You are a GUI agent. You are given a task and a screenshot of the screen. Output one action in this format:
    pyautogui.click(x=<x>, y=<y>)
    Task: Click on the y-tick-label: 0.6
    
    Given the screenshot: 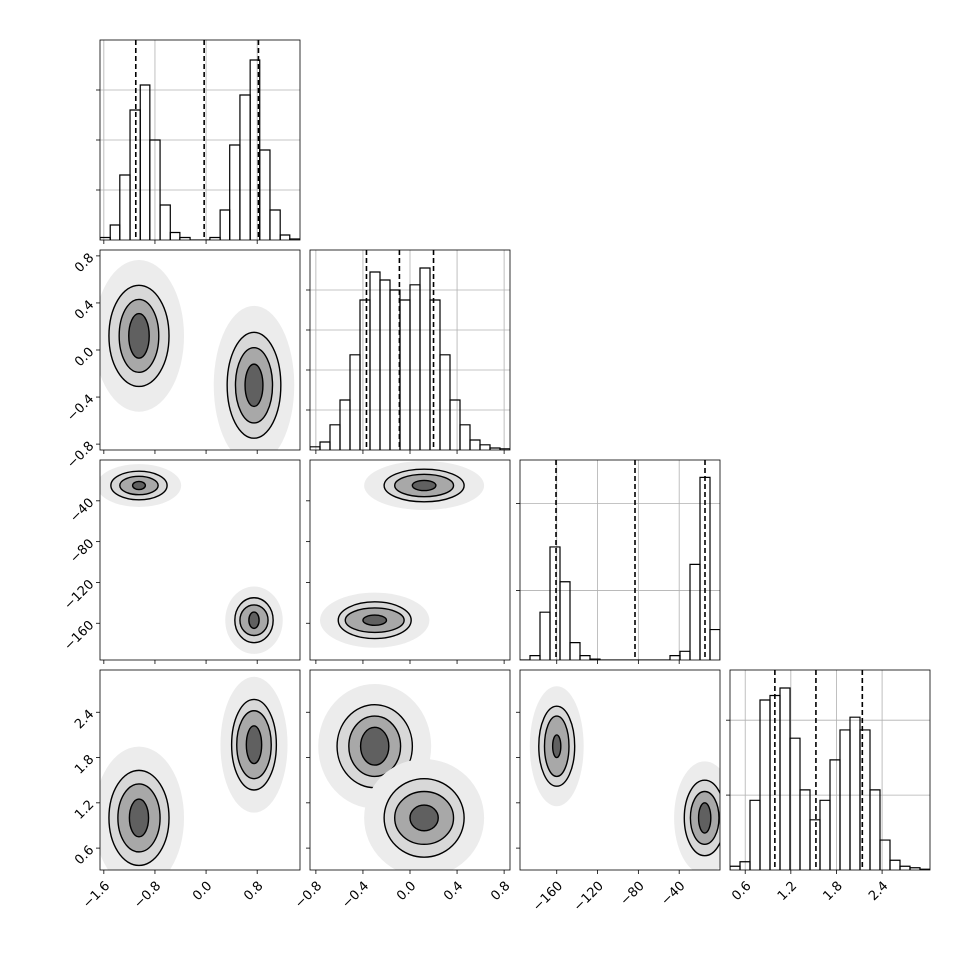 What is the action you would take?
    pyautogui.click(x=84, y=855)
    